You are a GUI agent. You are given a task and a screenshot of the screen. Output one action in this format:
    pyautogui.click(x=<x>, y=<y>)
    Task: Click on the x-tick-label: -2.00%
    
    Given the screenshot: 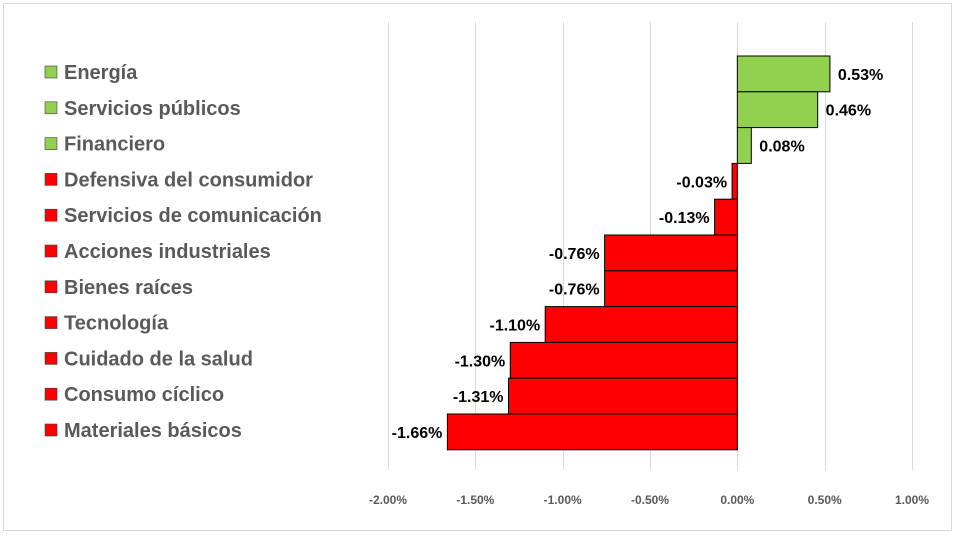 What is the action you would take?
    pyautogui.click(x=388, y=500)
    